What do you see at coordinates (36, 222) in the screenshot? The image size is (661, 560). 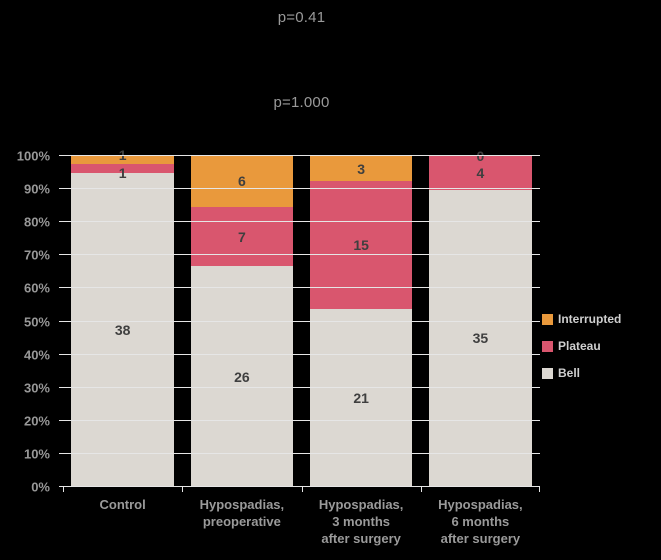 I see `y-tick-label: 80%` at bounding box center [36, 222].